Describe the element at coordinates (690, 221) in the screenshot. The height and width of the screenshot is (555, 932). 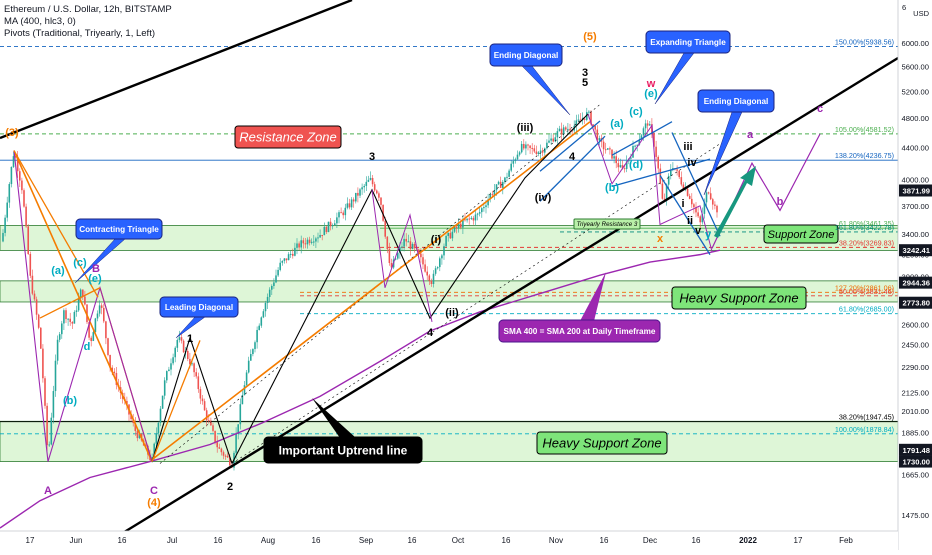
I see `wave-label-ii: ii` at that location.